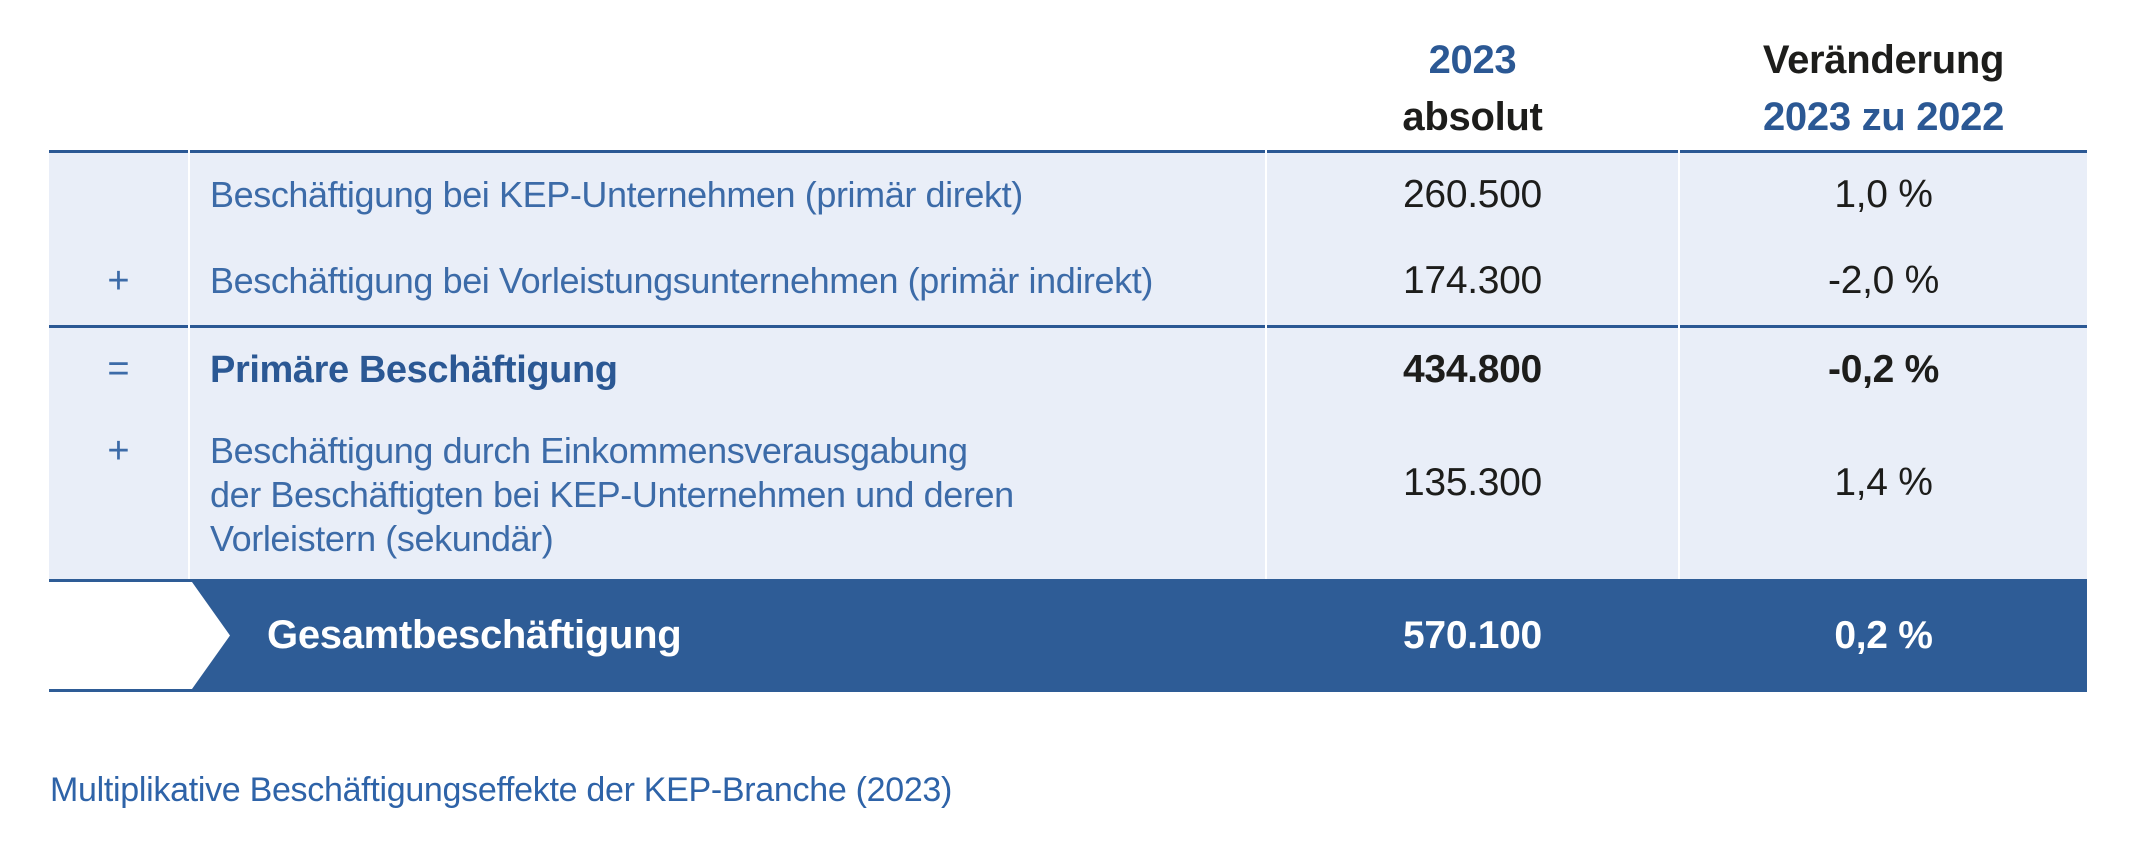  Describe the element at coordinates (474, 635) in the screenshot. I see `total-label: Gesamtbeschäftigung` at that location.